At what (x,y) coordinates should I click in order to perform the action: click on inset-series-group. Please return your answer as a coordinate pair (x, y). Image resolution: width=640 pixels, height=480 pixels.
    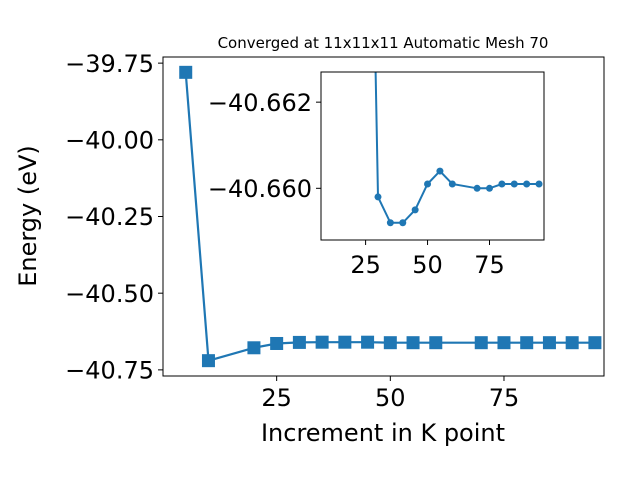
    Looking at the image, I should click on (458, 149).